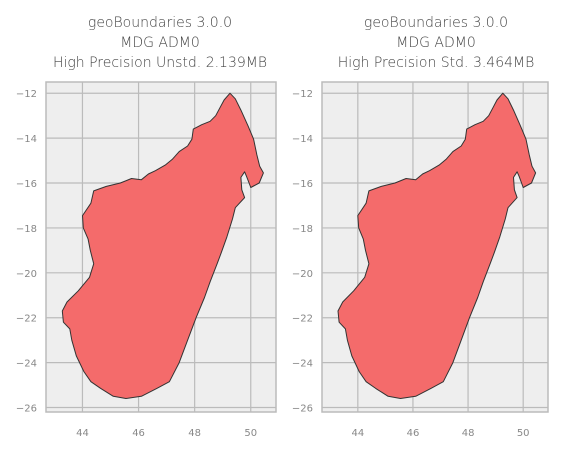  What do you see at coordinates (436, 63) in the screenshot?
I see `panel-title-line-3: High Precision Std. 3.464MB` at bounding box center [436, 63].